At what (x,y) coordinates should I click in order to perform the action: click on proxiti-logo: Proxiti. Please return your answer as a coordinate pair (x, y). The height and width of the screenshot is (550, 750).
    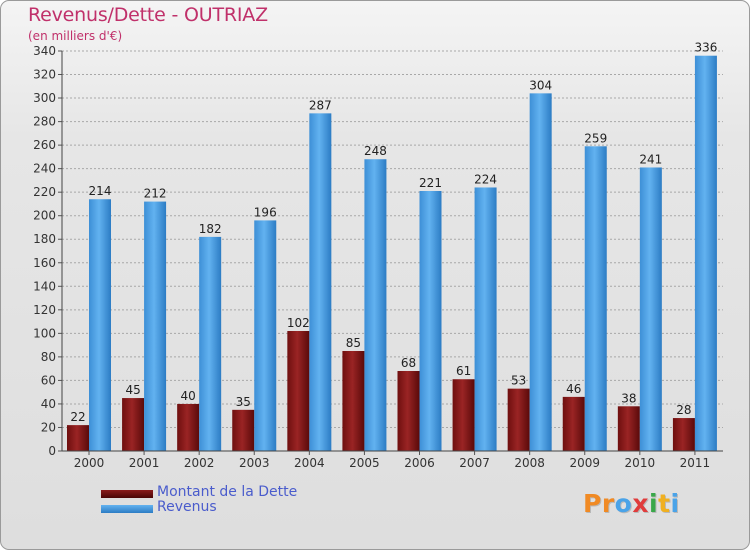
    Looking at the image, I should click on (631, 503).